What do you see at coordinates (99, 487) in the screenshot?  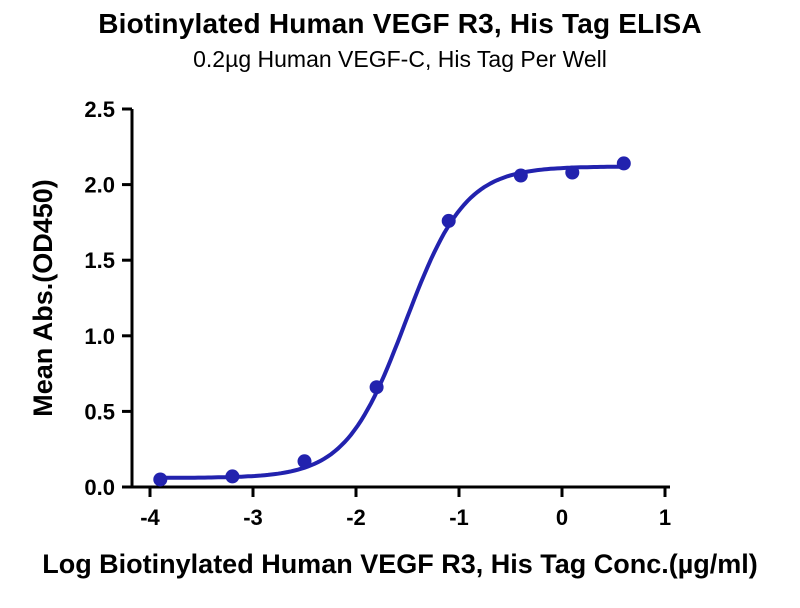 I see `y-tick-label: 0.0` at bounding box center [99, 487].